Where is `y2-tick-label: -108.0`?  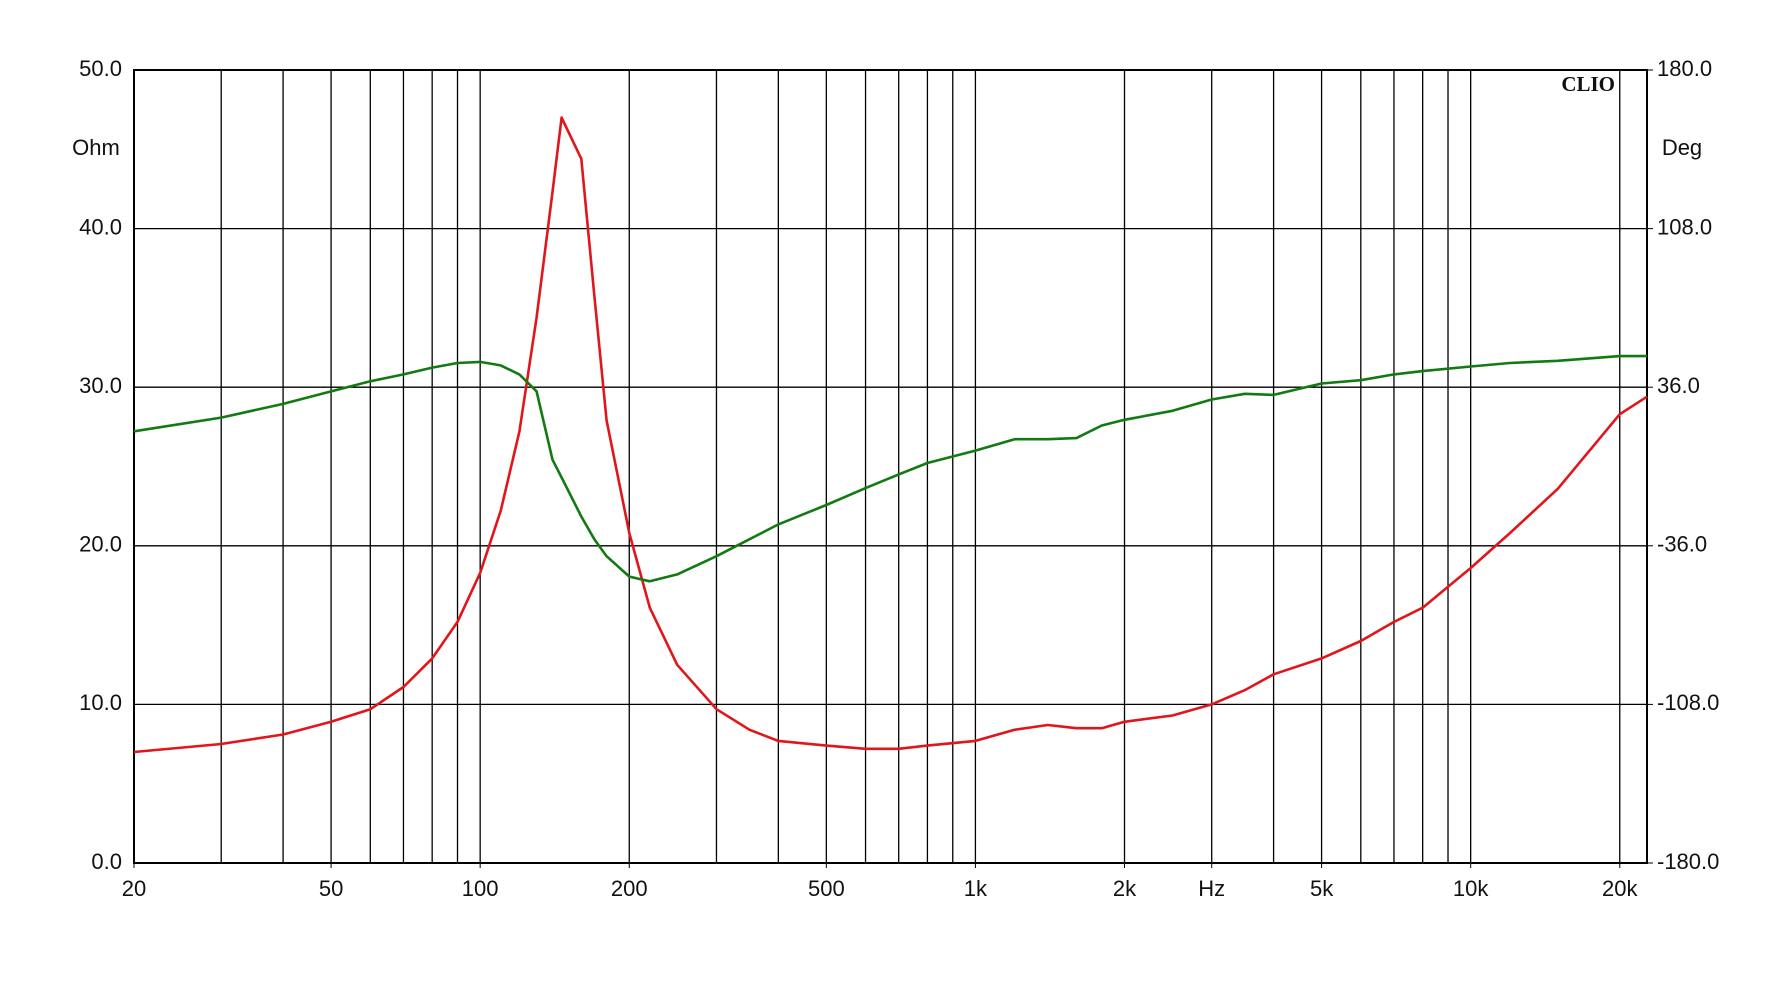 y2-tick-label: -108.0 is located at coordinates (1688, 702).